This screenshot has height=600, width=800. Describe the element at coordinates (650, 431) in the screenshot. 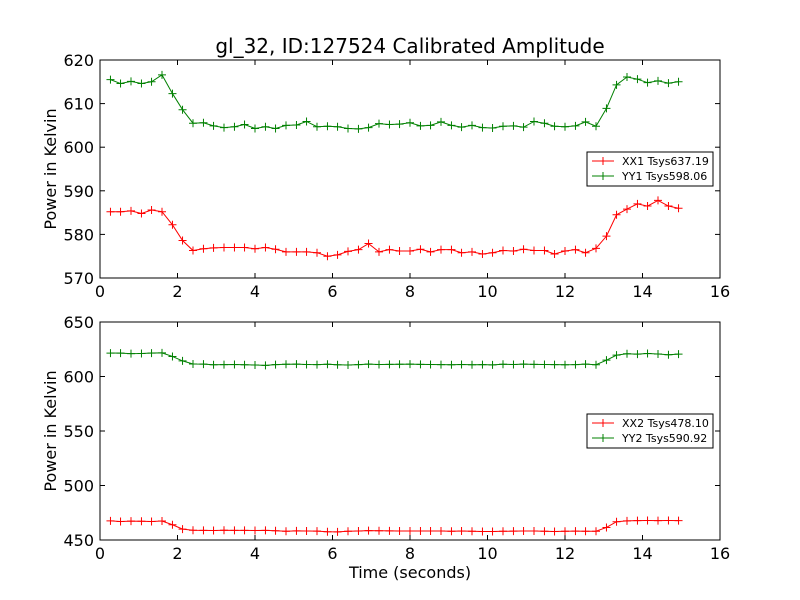

I see `legend: XX2 Tsys478.10 YY2 Tsys590.92` at that location.